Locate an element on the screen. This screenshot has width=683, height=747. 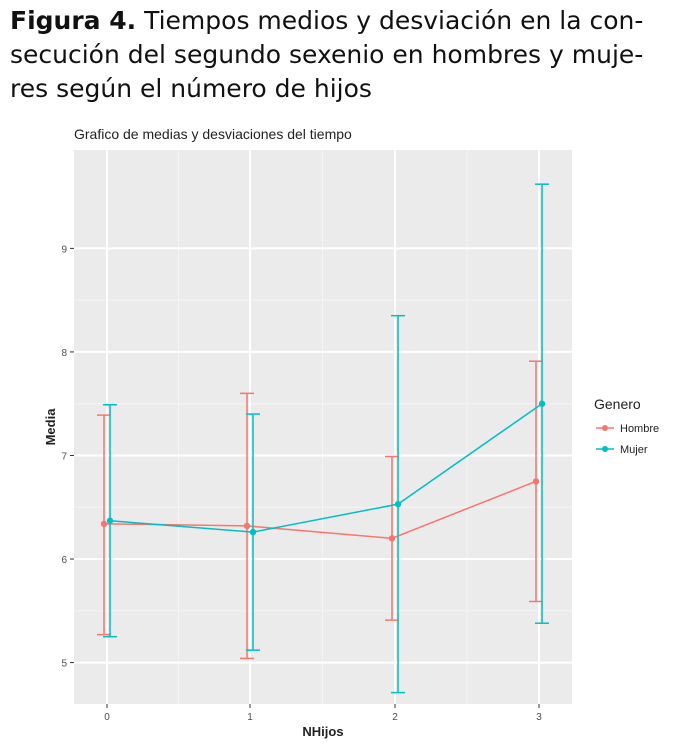
y-tick-label: 6 is located at coordinates (64, 560).